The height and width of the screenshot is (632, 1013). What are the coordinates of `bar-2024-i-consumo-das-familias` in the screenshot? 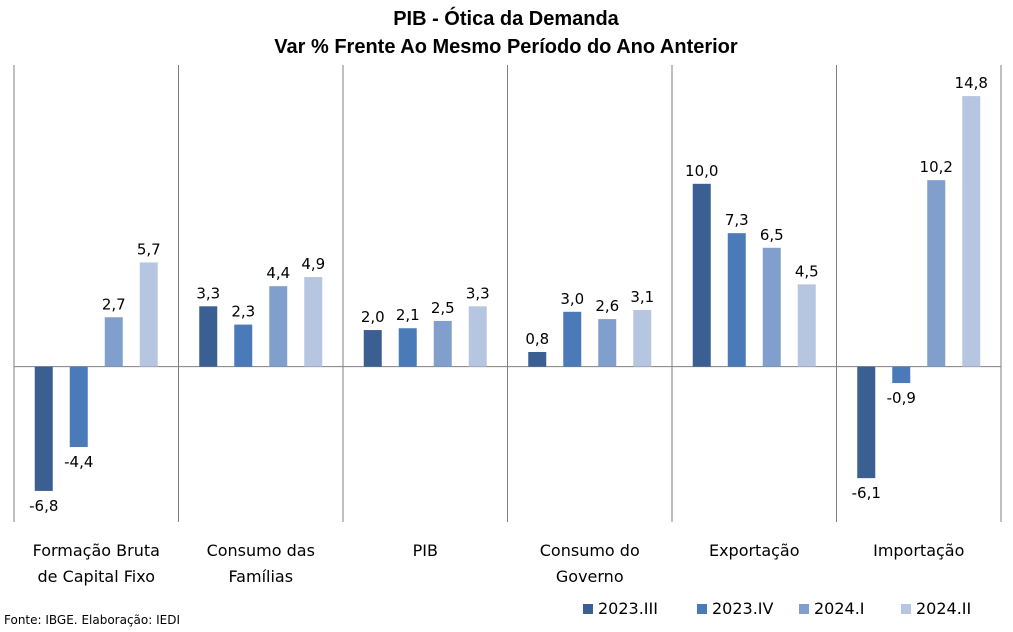 It's located at (278, 326).